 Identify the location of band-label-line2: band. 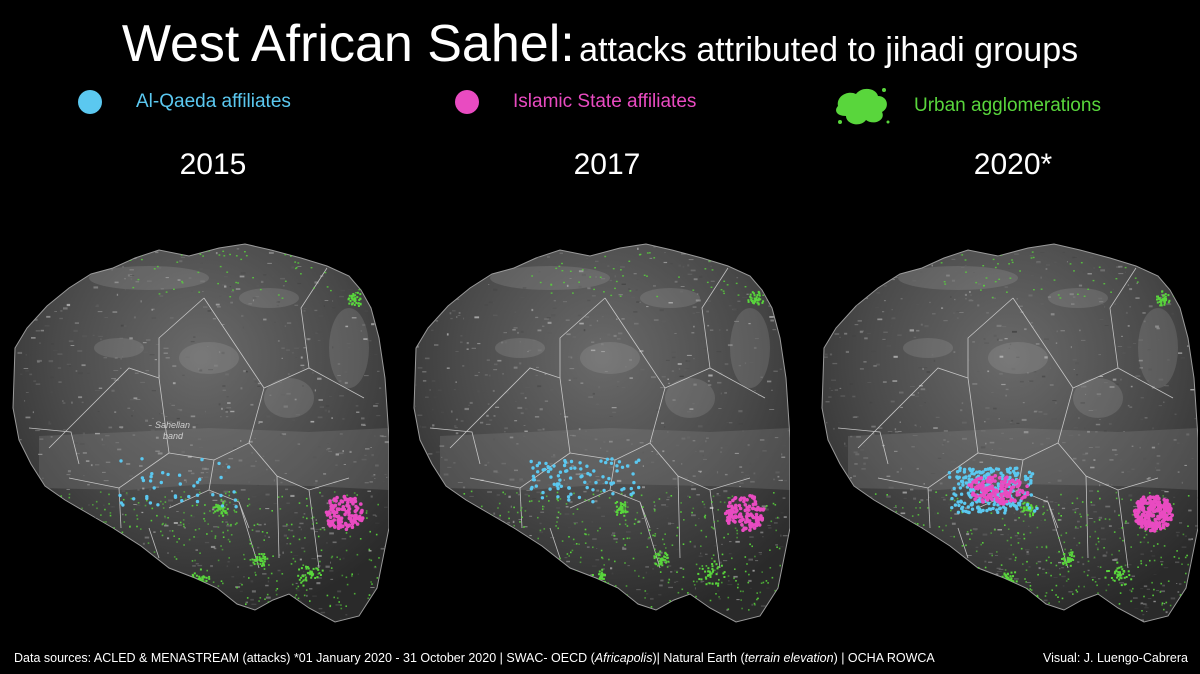
(173, 436).